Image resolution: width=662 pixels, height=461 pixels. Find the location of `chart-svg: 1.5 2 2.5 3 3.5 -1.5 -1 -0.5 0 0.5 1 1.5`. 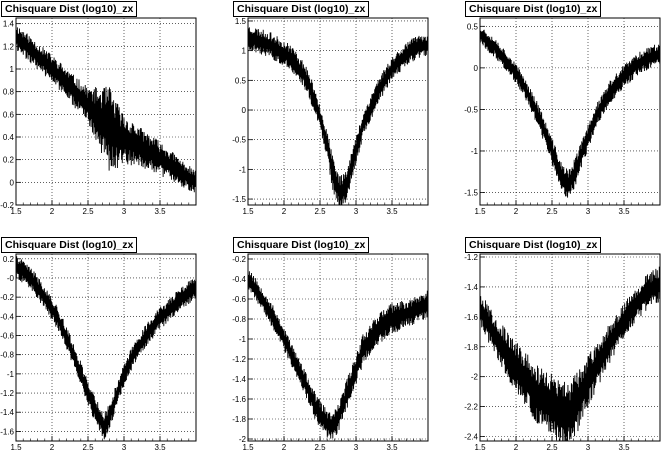

chart-svg: 1.5 2 2.5 3 3.5 -1.5 -1 -0.5 0 0.5 1 1.5 is located at coordinates (330, 116).